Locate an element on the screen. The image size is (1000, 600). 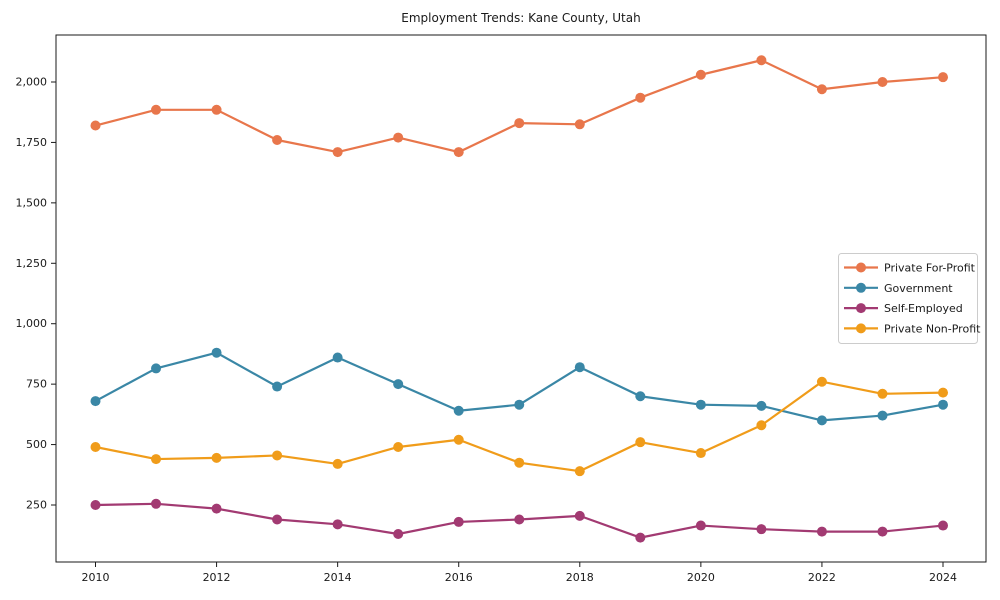
data-point-private-non-profit-2024 is located at coordinates (943, 392).